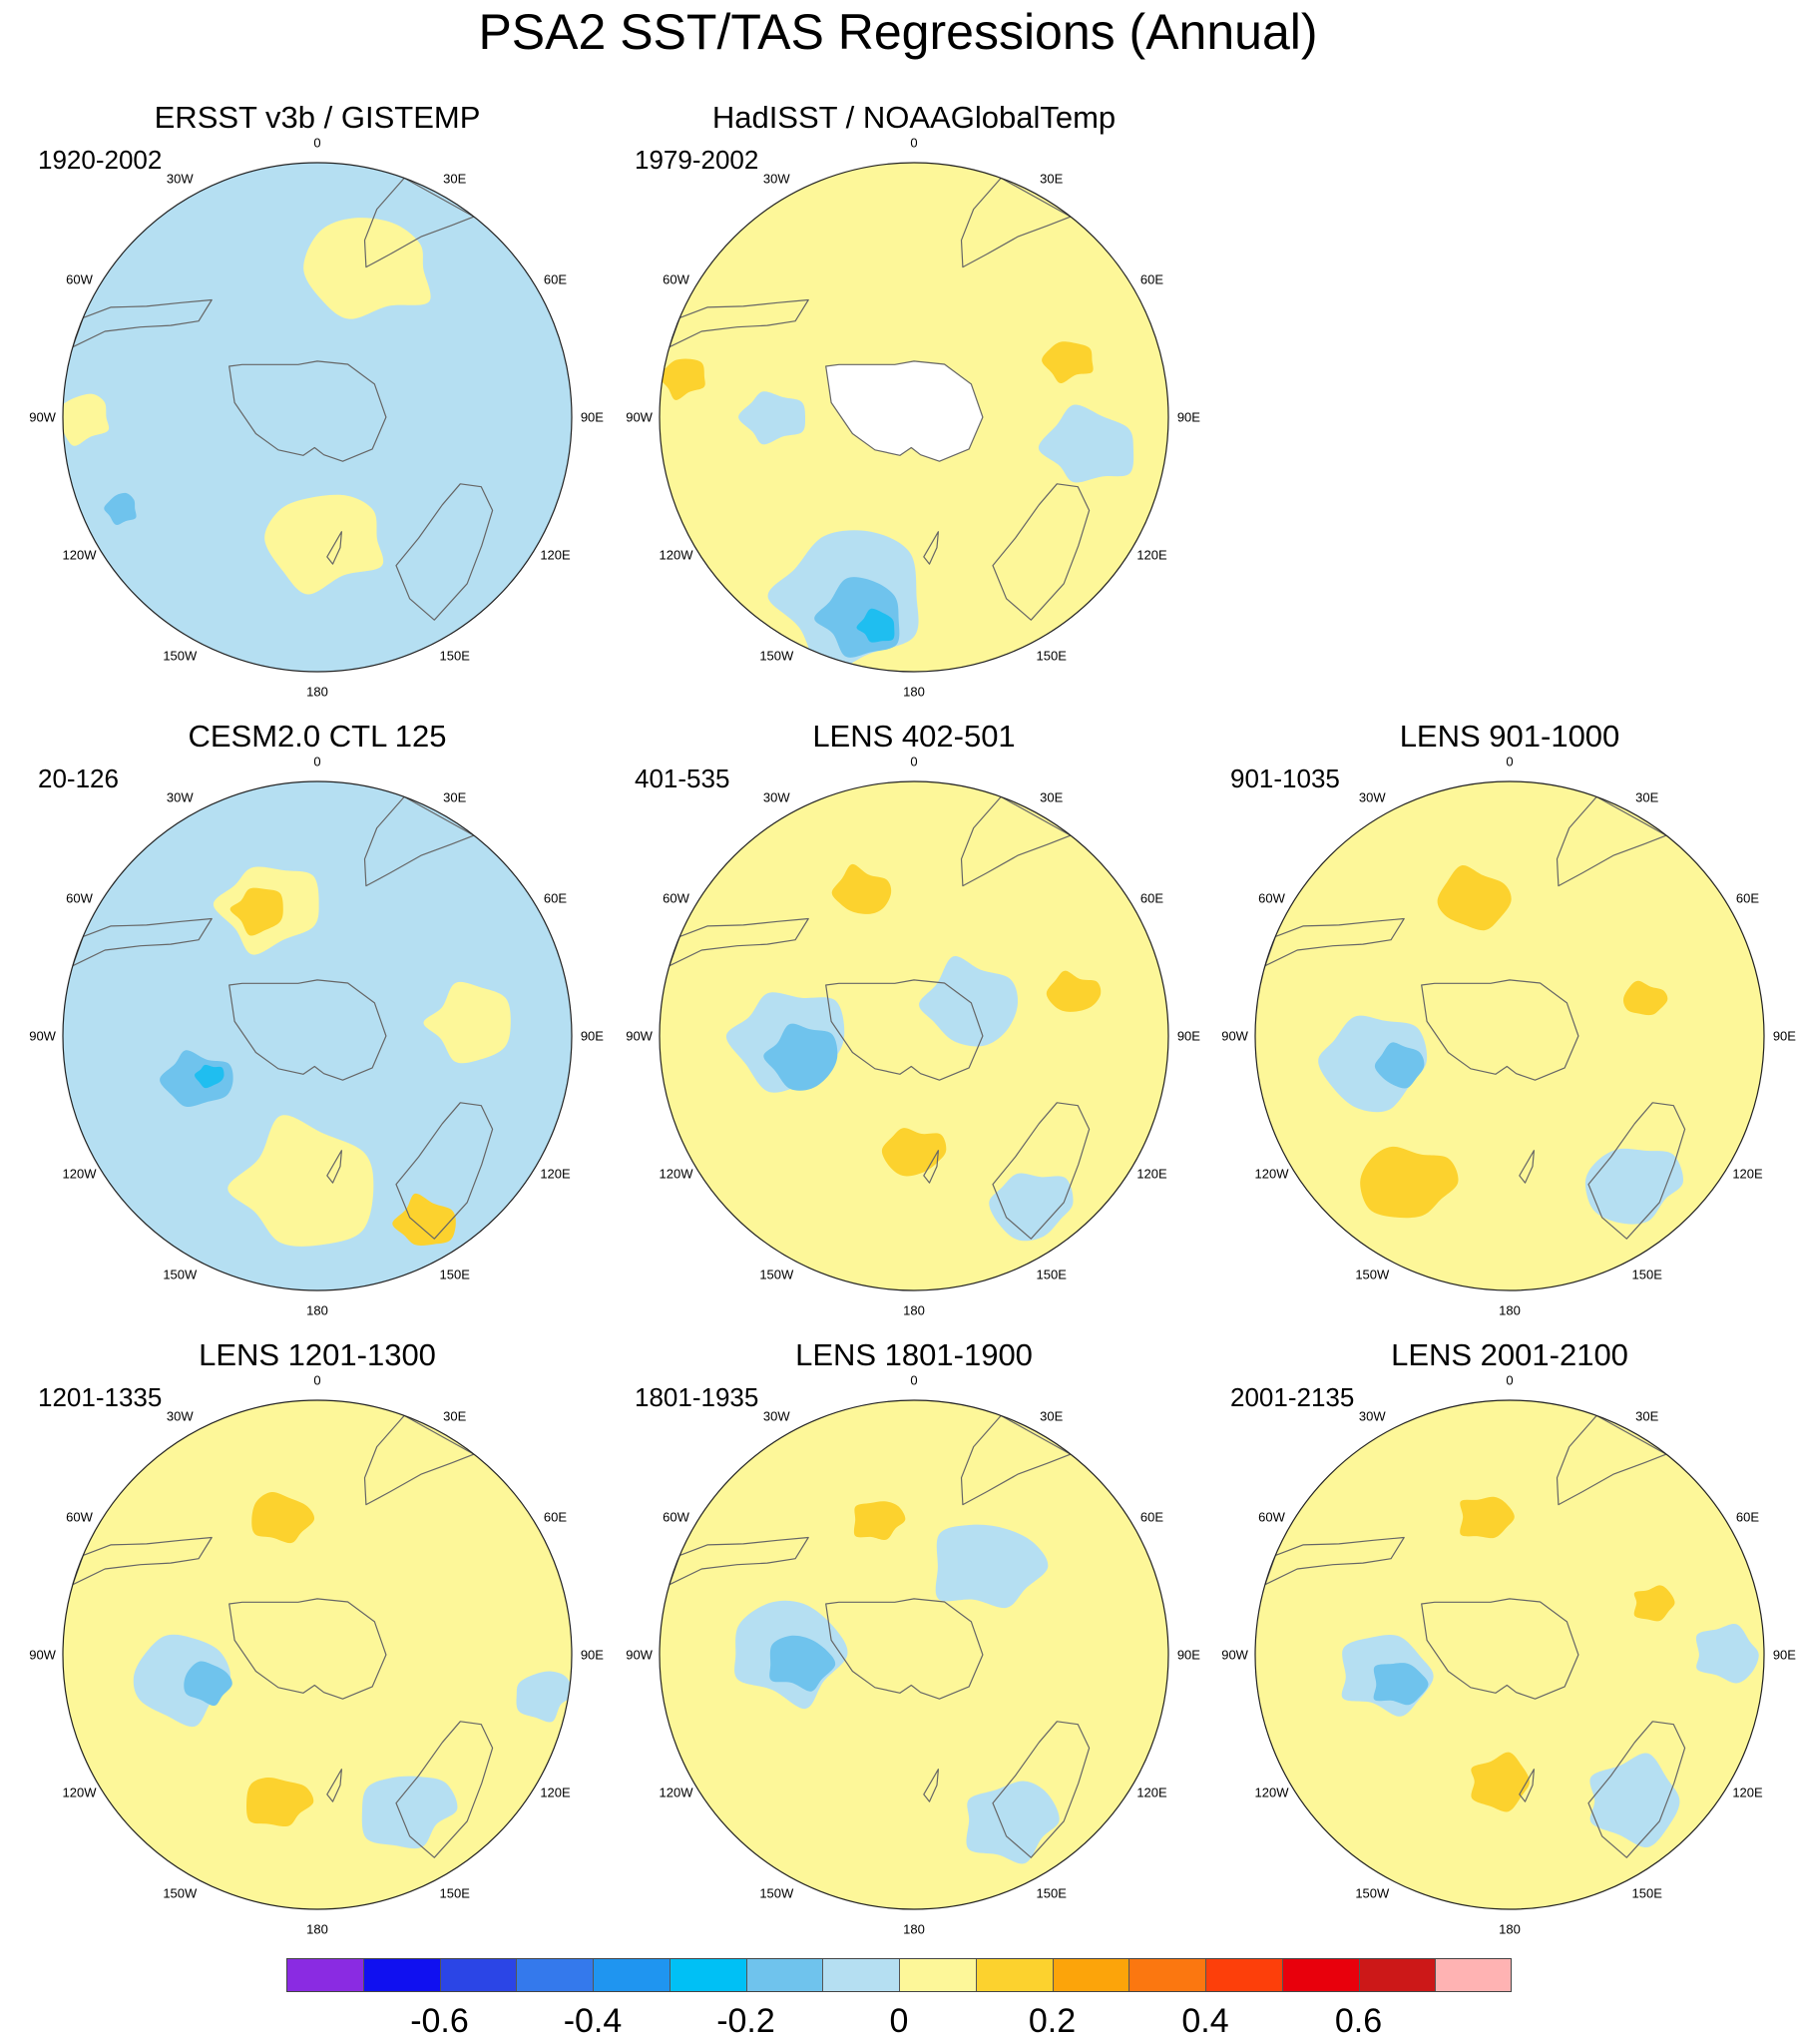 Image resolution: width=1796 pixels, height=2044 pixels. Describe the element at coordinates (100, 160) in the screenshot. I see `panel-year-range: 1920-2002` at that location.